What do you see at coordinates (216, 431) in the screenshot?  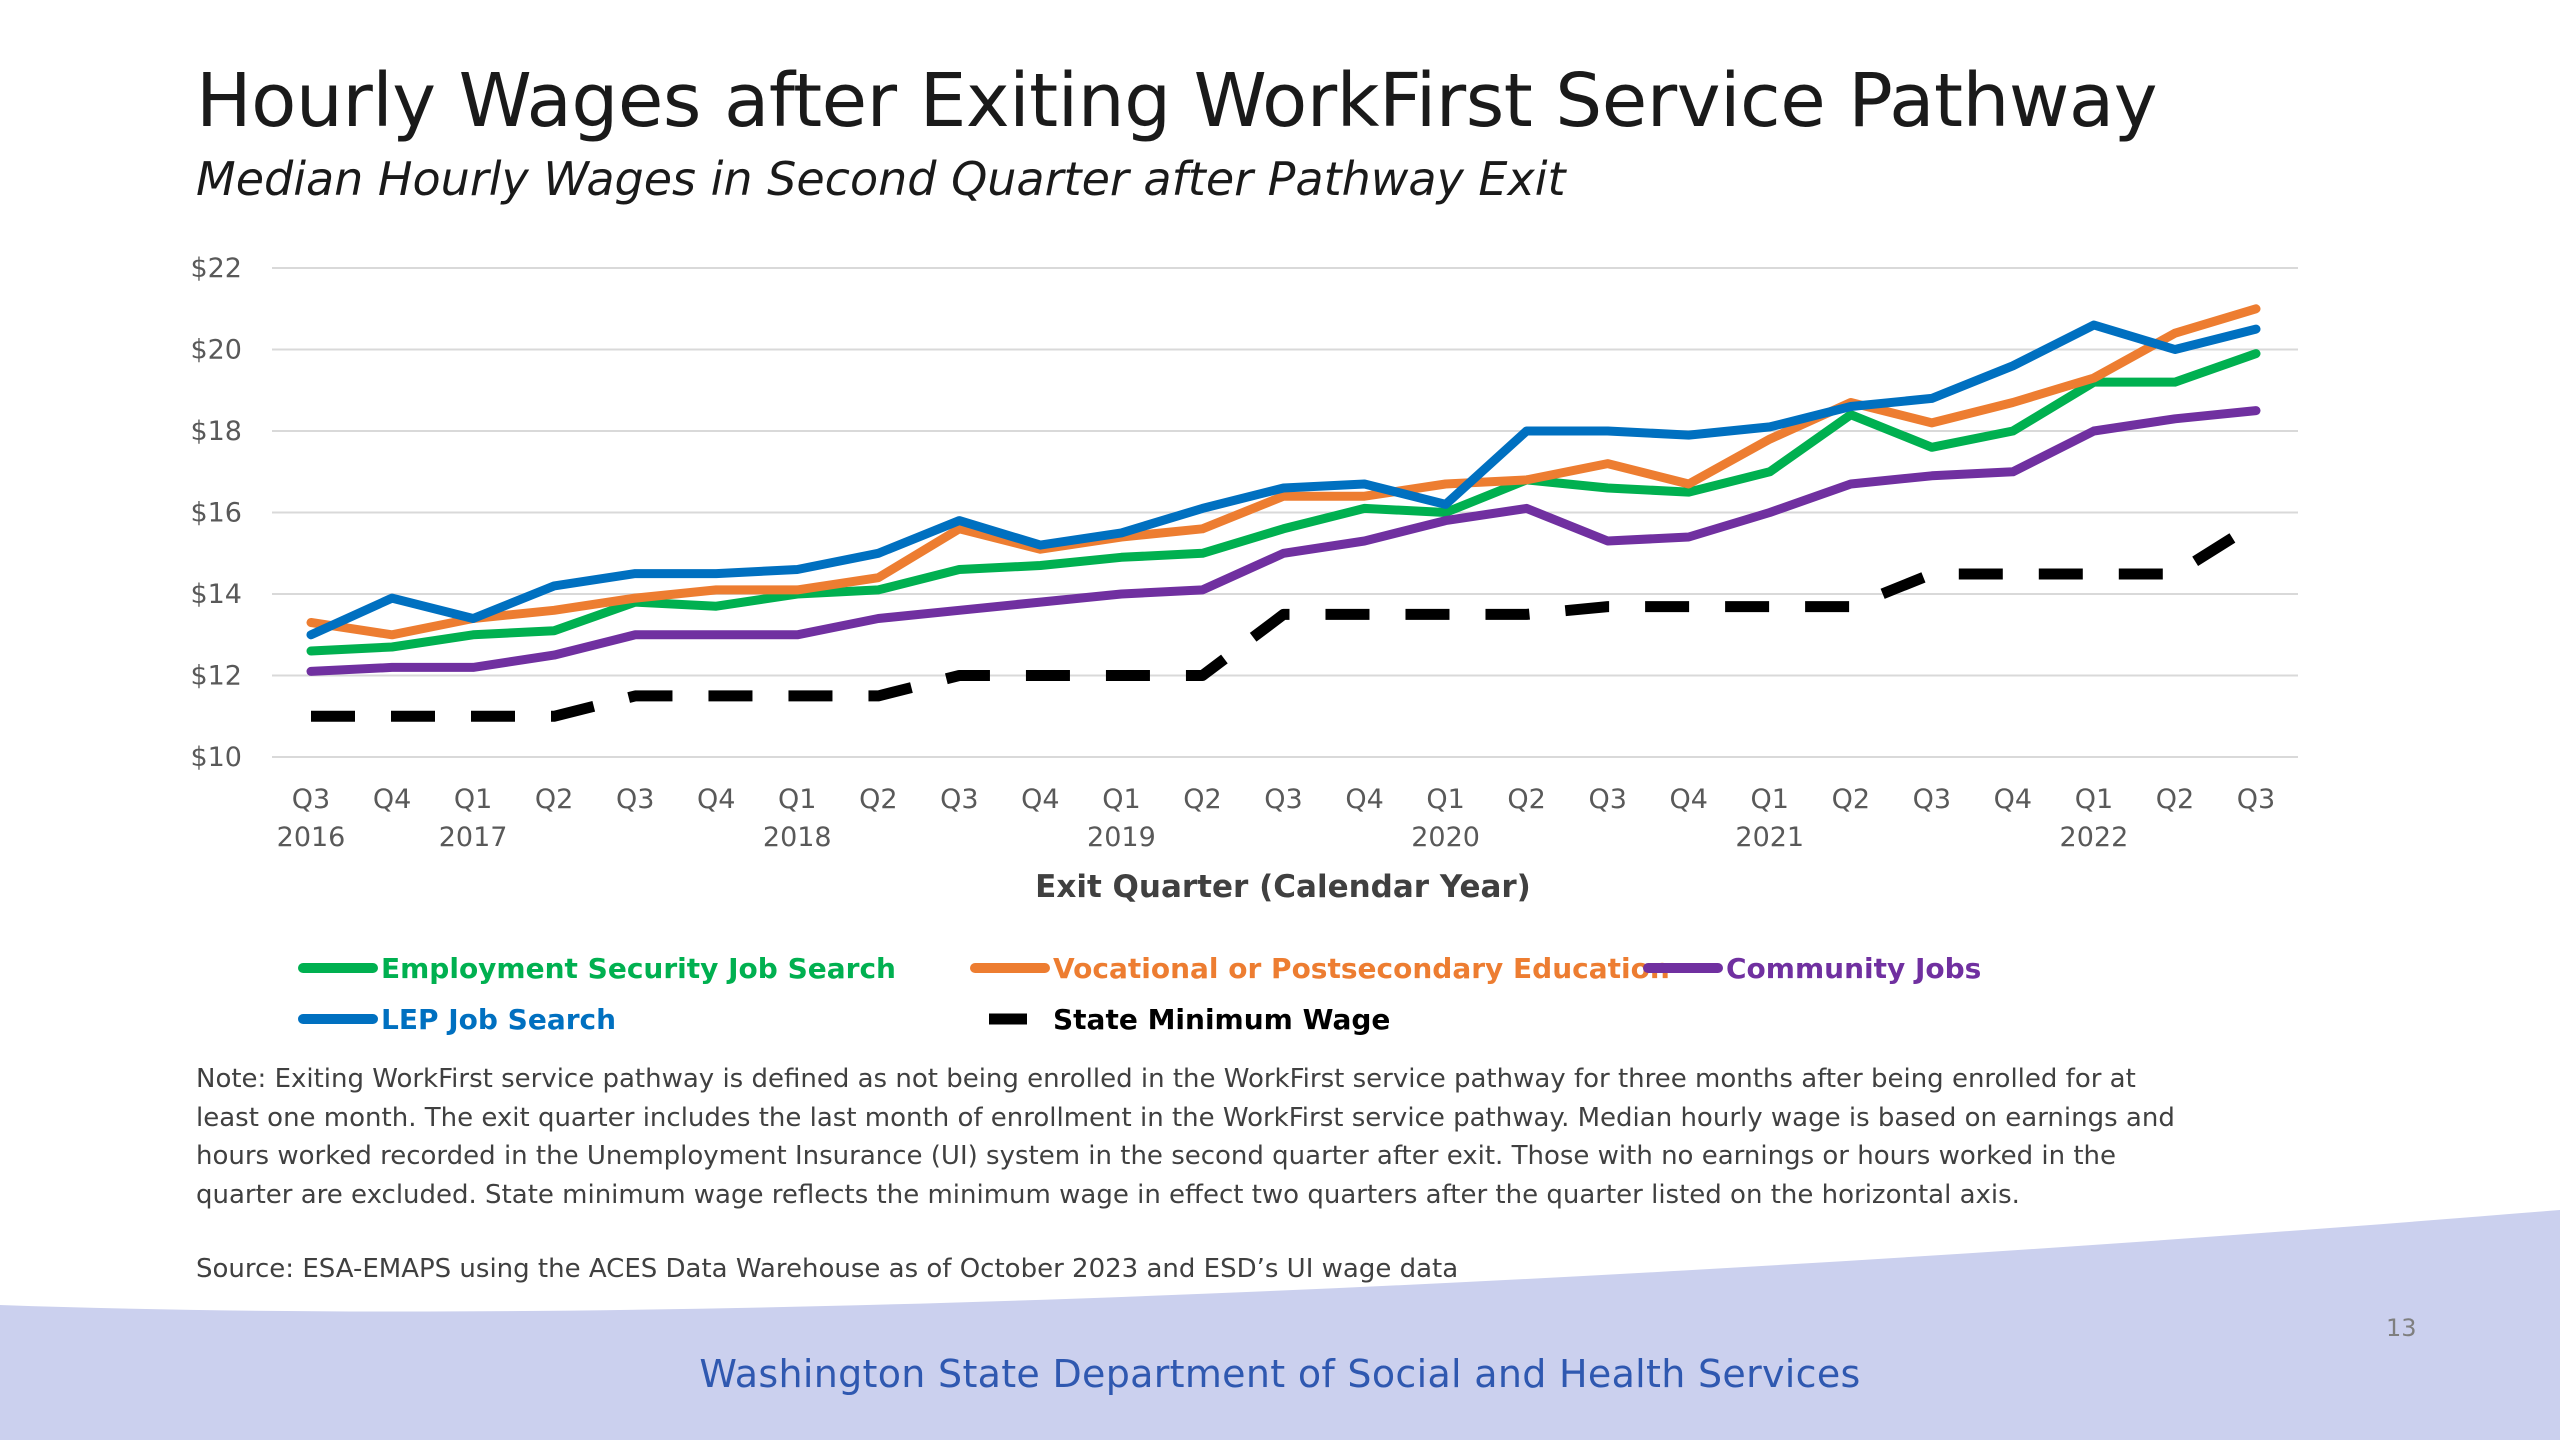 I see `y-tick-label: $18` at bounding box center [216, 431].